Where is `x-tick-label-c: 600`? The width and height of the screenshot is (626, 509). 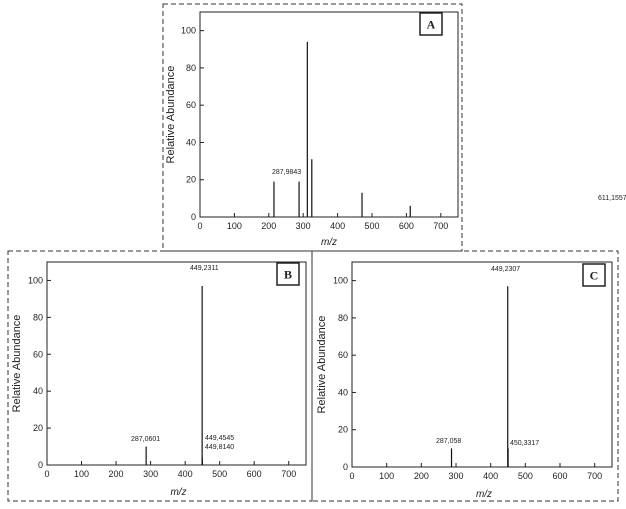 x-tick-label-c: 600 is located at coordinates (559, 476).